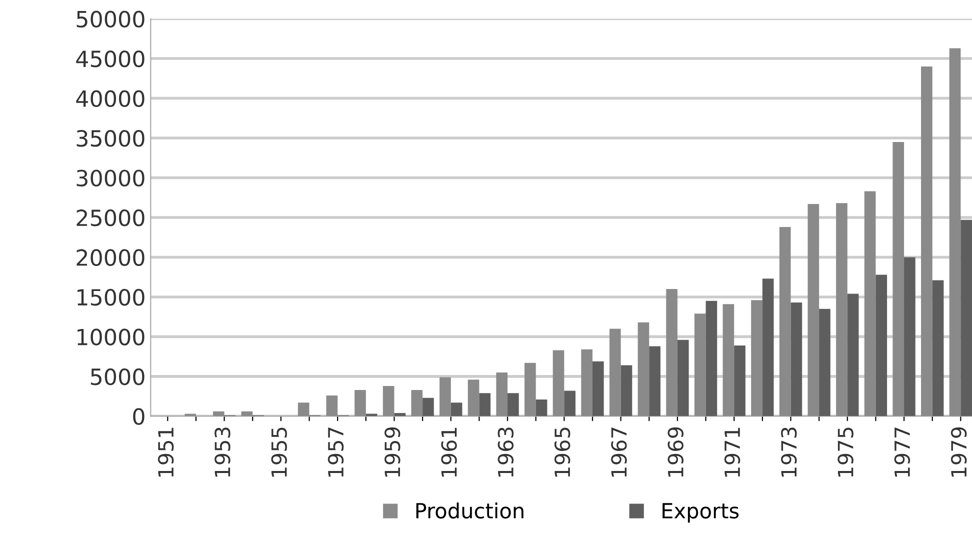 The image size is (972, 537). I want to click on x-tick-label: 1953, so click(222, 452).